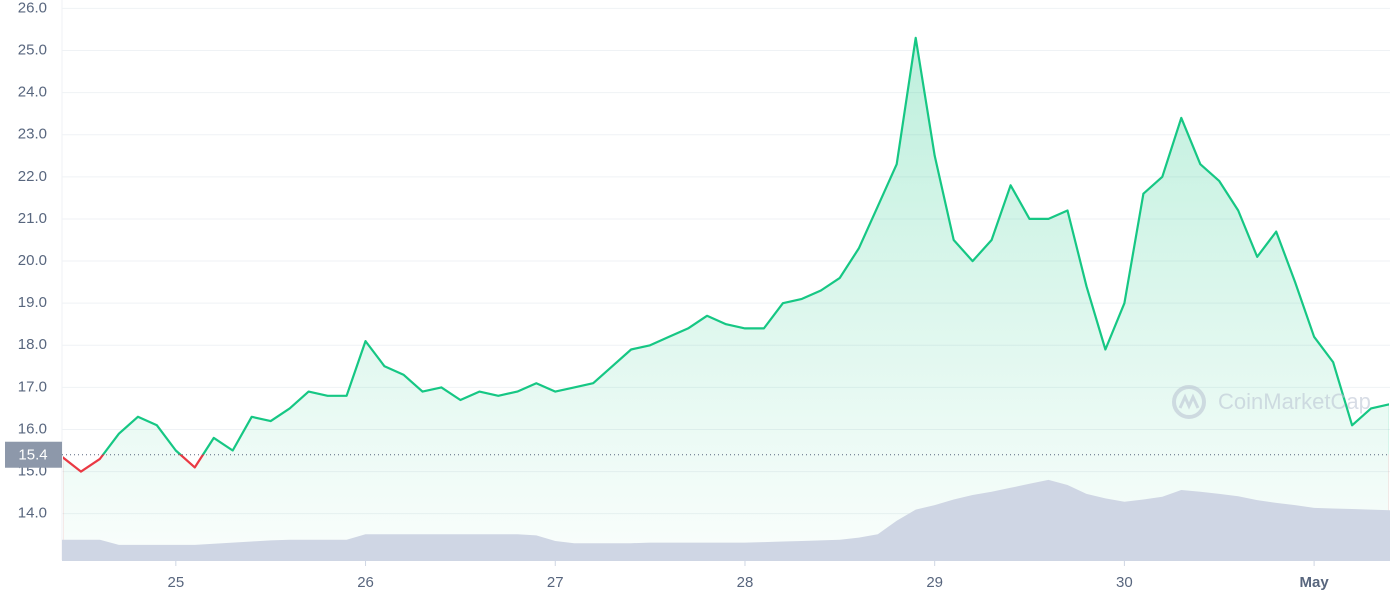 This screenshot has width=1392, height=600. What do you see at coordinates (365, 582) in the screenshot?
I see `x-tick-label: 26` at bounding box center [365, 582].